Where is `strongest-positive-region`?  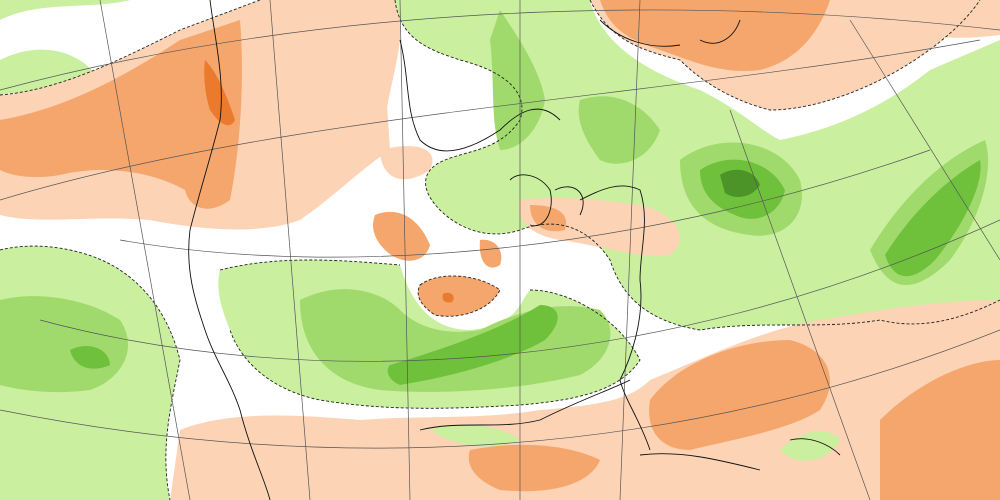 strongest-positive-region is located at coordinates (740, 183).